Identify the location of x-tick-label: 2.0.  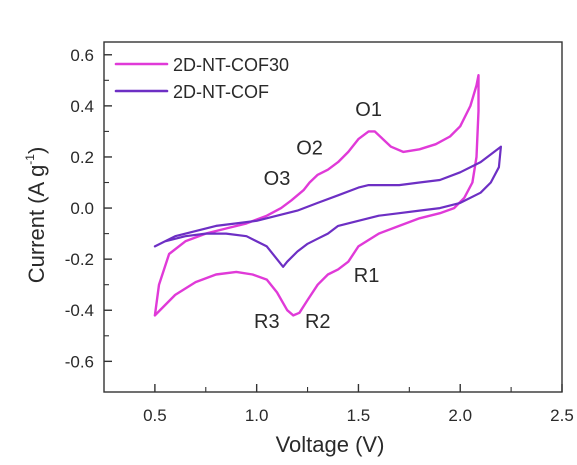
(460, 415).